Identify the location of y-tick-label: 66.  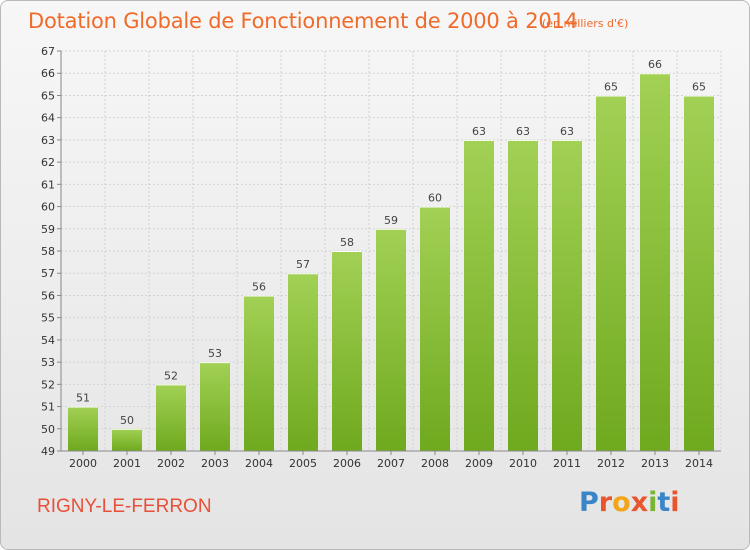
(48, 73).